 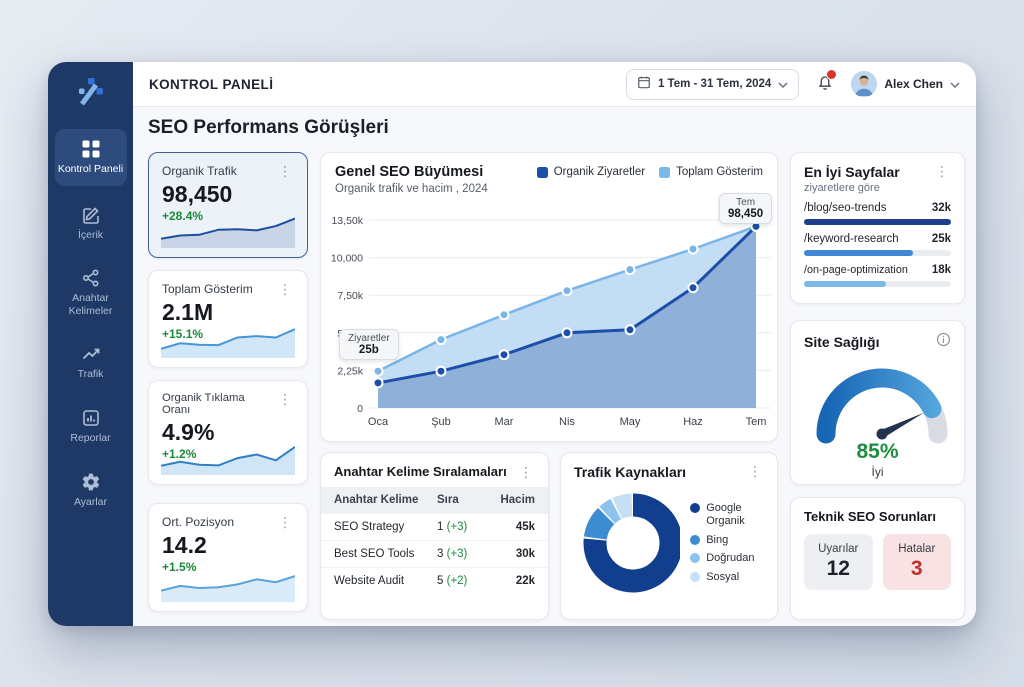 What do you see at coordinates (756, 422) in the screenshot?
I see `svg-text: Tem` at bounding box center [756, 422].